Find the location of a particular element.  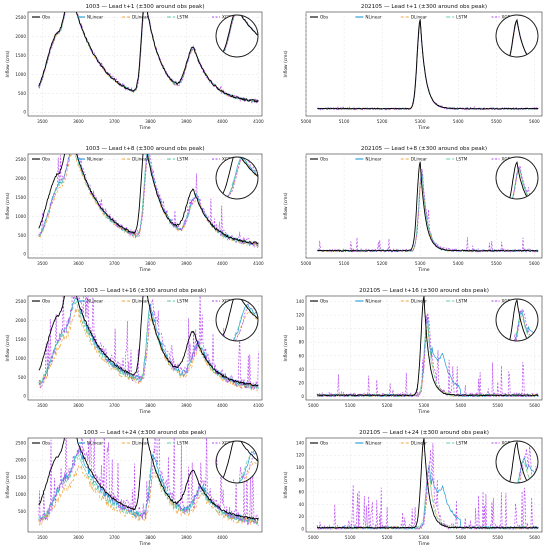

chart-title: 1003 — Lead t+16 (±300 around obs peak) is located at coordinates (145, 291).